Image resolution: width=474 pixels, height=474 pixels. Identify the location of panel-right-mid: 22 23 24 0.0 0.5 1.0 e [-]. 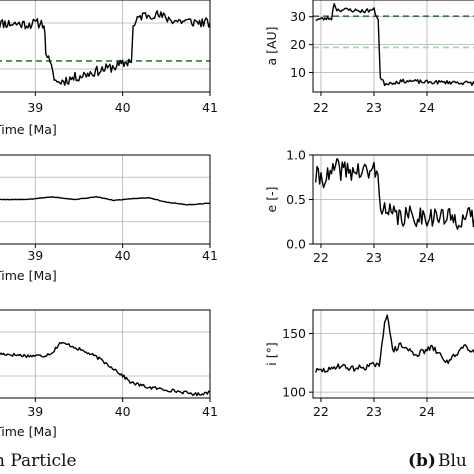
(369, 206).